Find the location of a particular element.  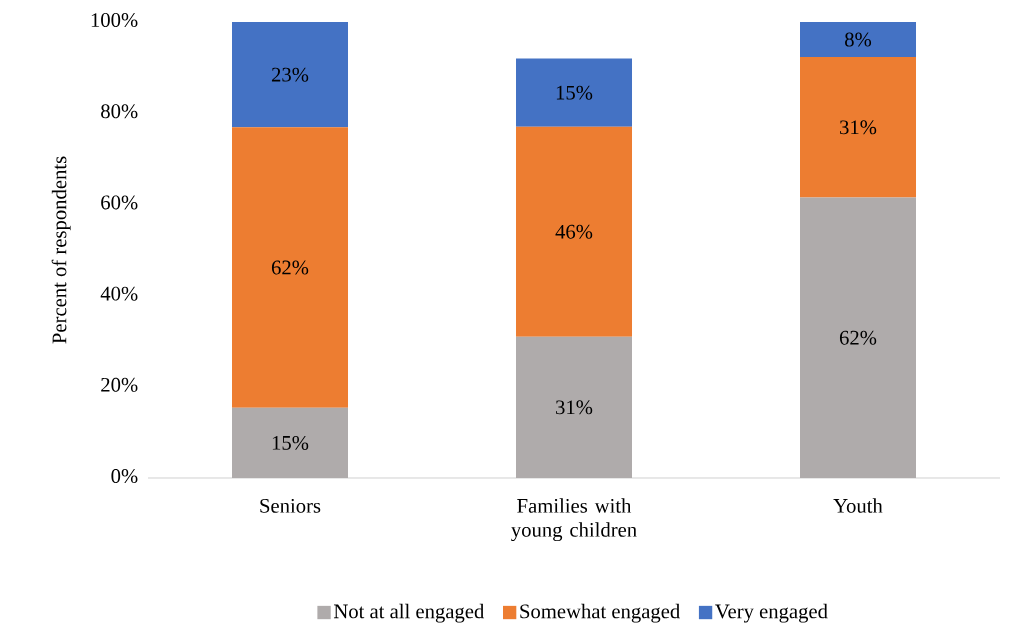

y-tick-label: 0% is located at coordinates (124, 476).